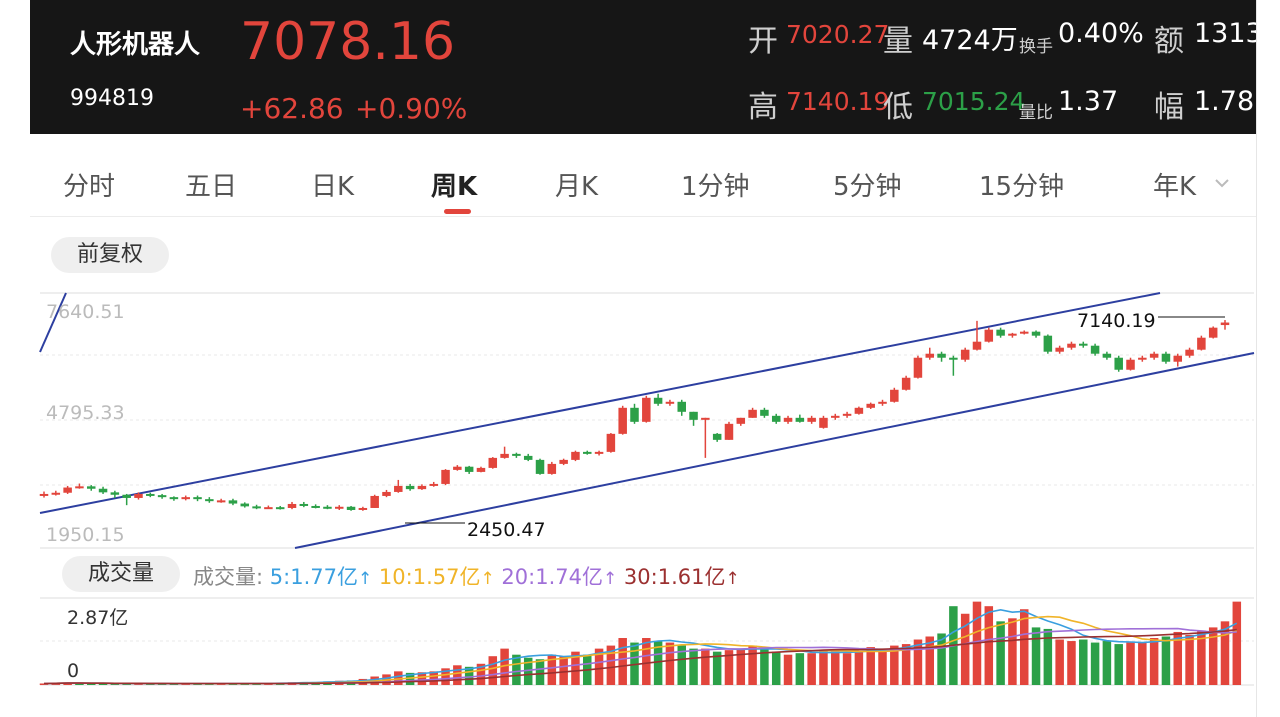 Image resolution: width=1280 pixels, height=717 pixels. What do you see at coordinates (1225, 33) in the screenshot?
I see `amount-value: 1313` at bounding box center [1225, 33].